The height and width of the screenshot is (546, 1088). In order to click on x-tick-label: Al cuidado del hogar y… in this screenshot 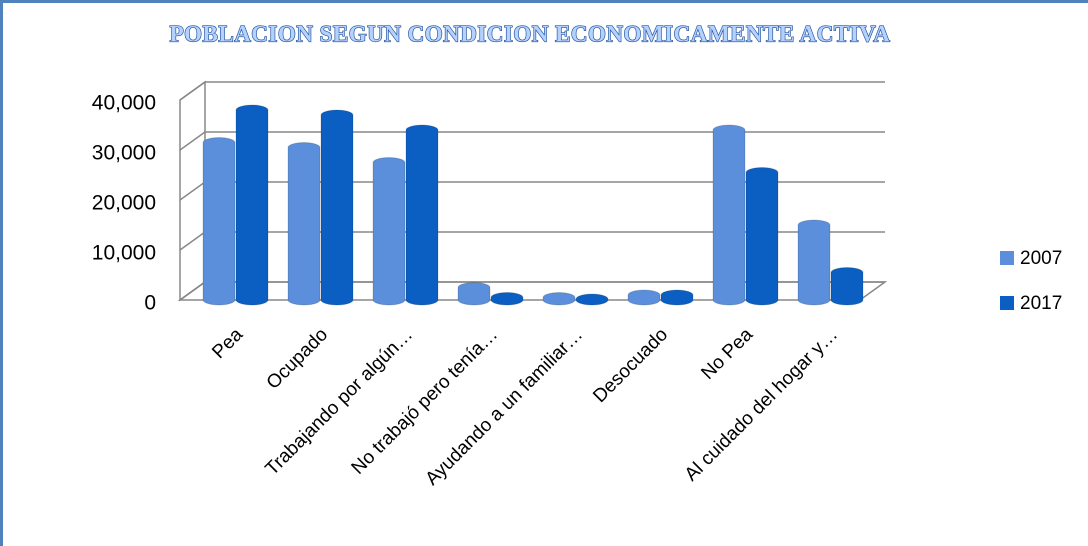, I will do `click(761, 404)`.